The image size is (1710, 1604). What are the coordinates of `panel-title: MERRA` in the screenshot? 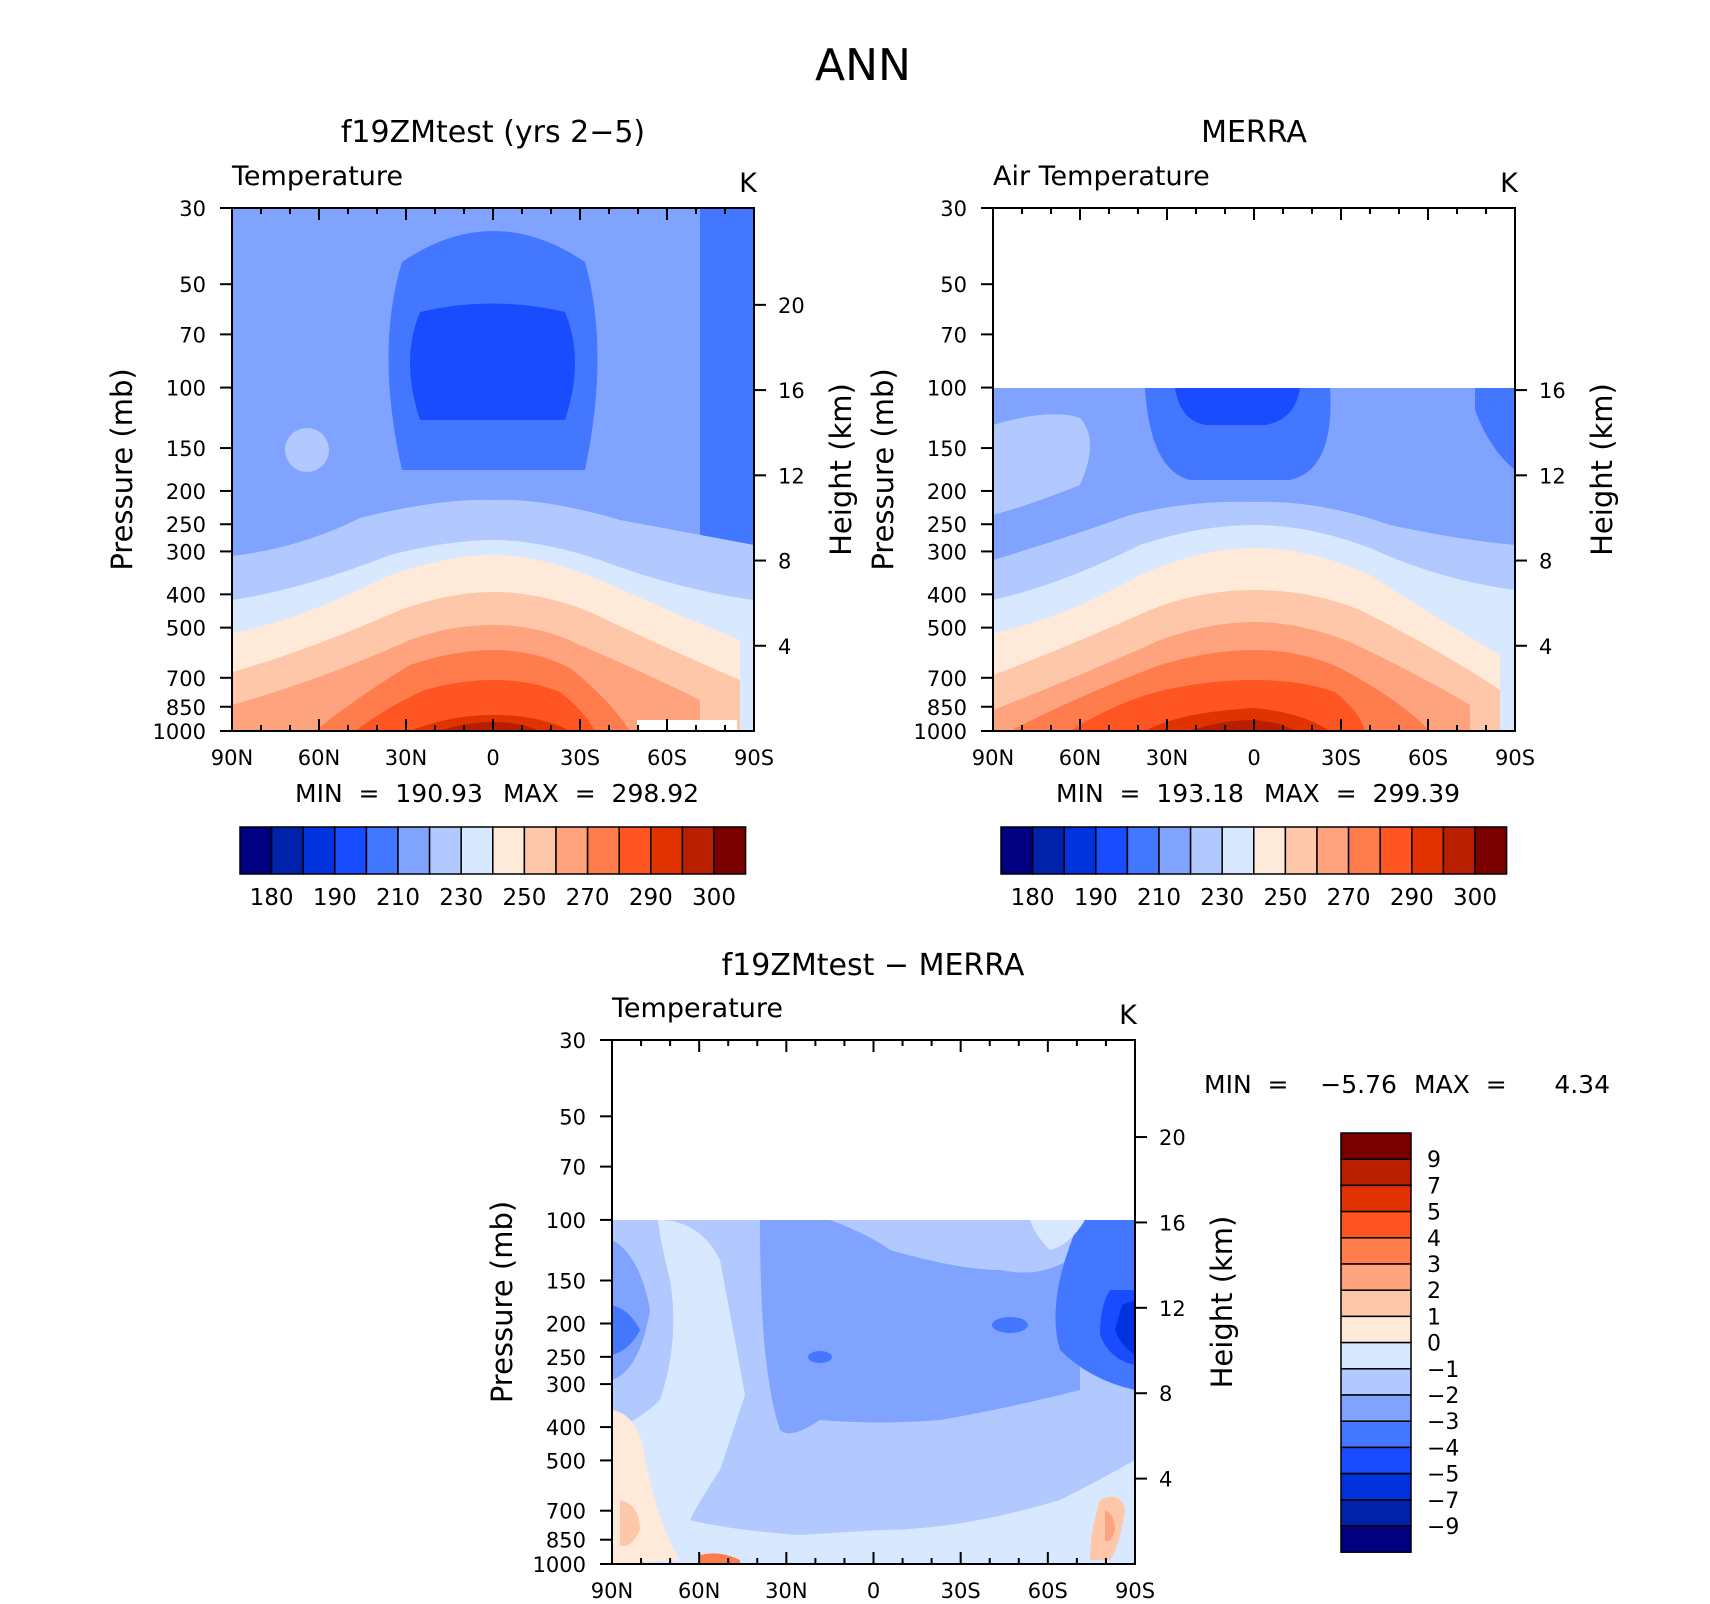 It's located at (1254, 132).